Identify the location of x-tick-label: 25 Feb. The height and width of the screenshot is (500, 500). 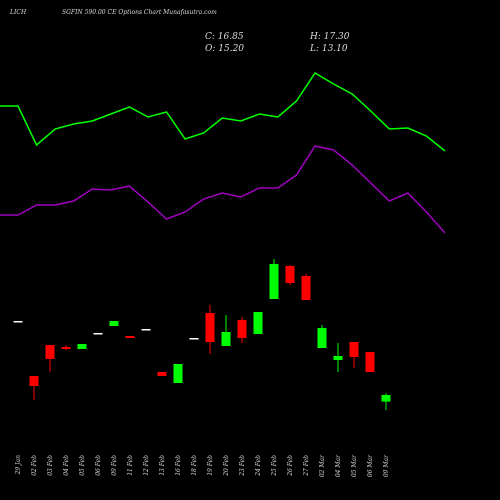
(274, 466).